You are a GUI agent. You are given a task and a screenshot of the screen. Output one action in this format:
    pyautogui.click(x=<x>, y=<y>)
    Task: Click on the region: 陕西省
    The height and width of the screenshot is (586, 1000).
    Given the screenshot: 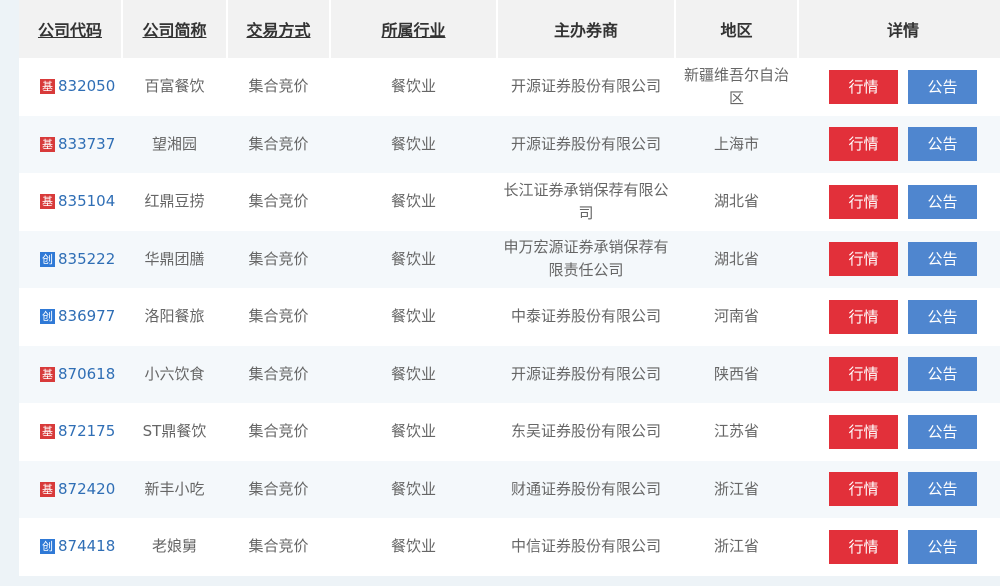 What is the action you would take?
    pyautogui.click(x=736, y=374)
    